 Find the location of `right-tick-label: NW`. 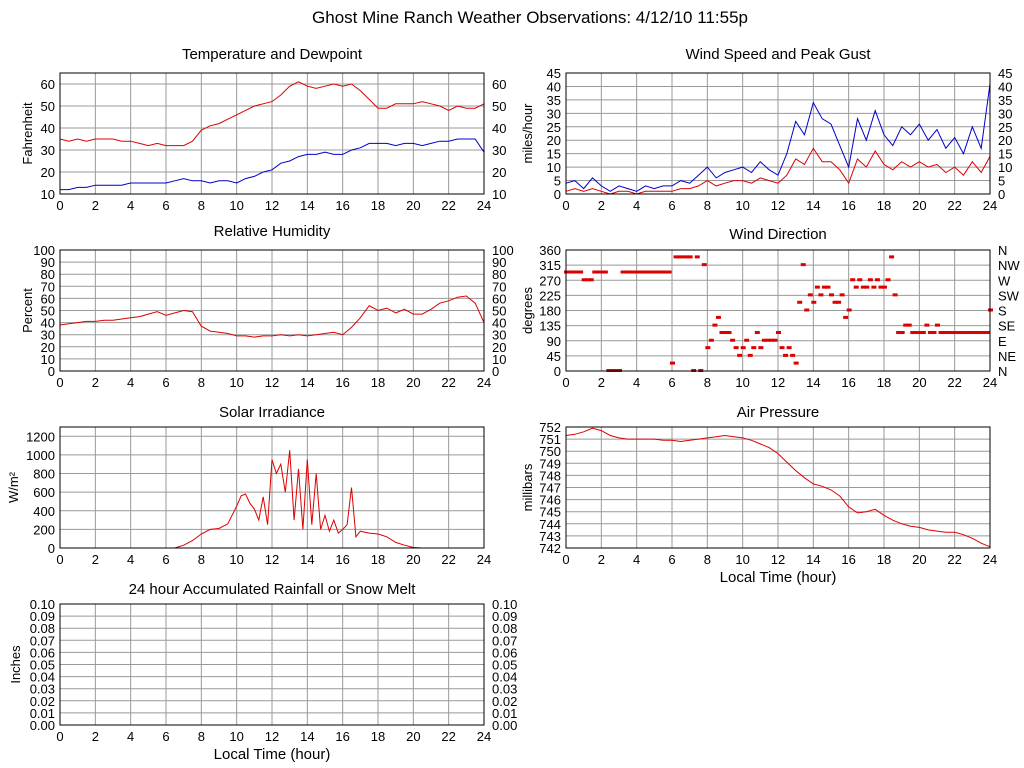

right-tick-label: NW is located at coordinates (1009, 265).